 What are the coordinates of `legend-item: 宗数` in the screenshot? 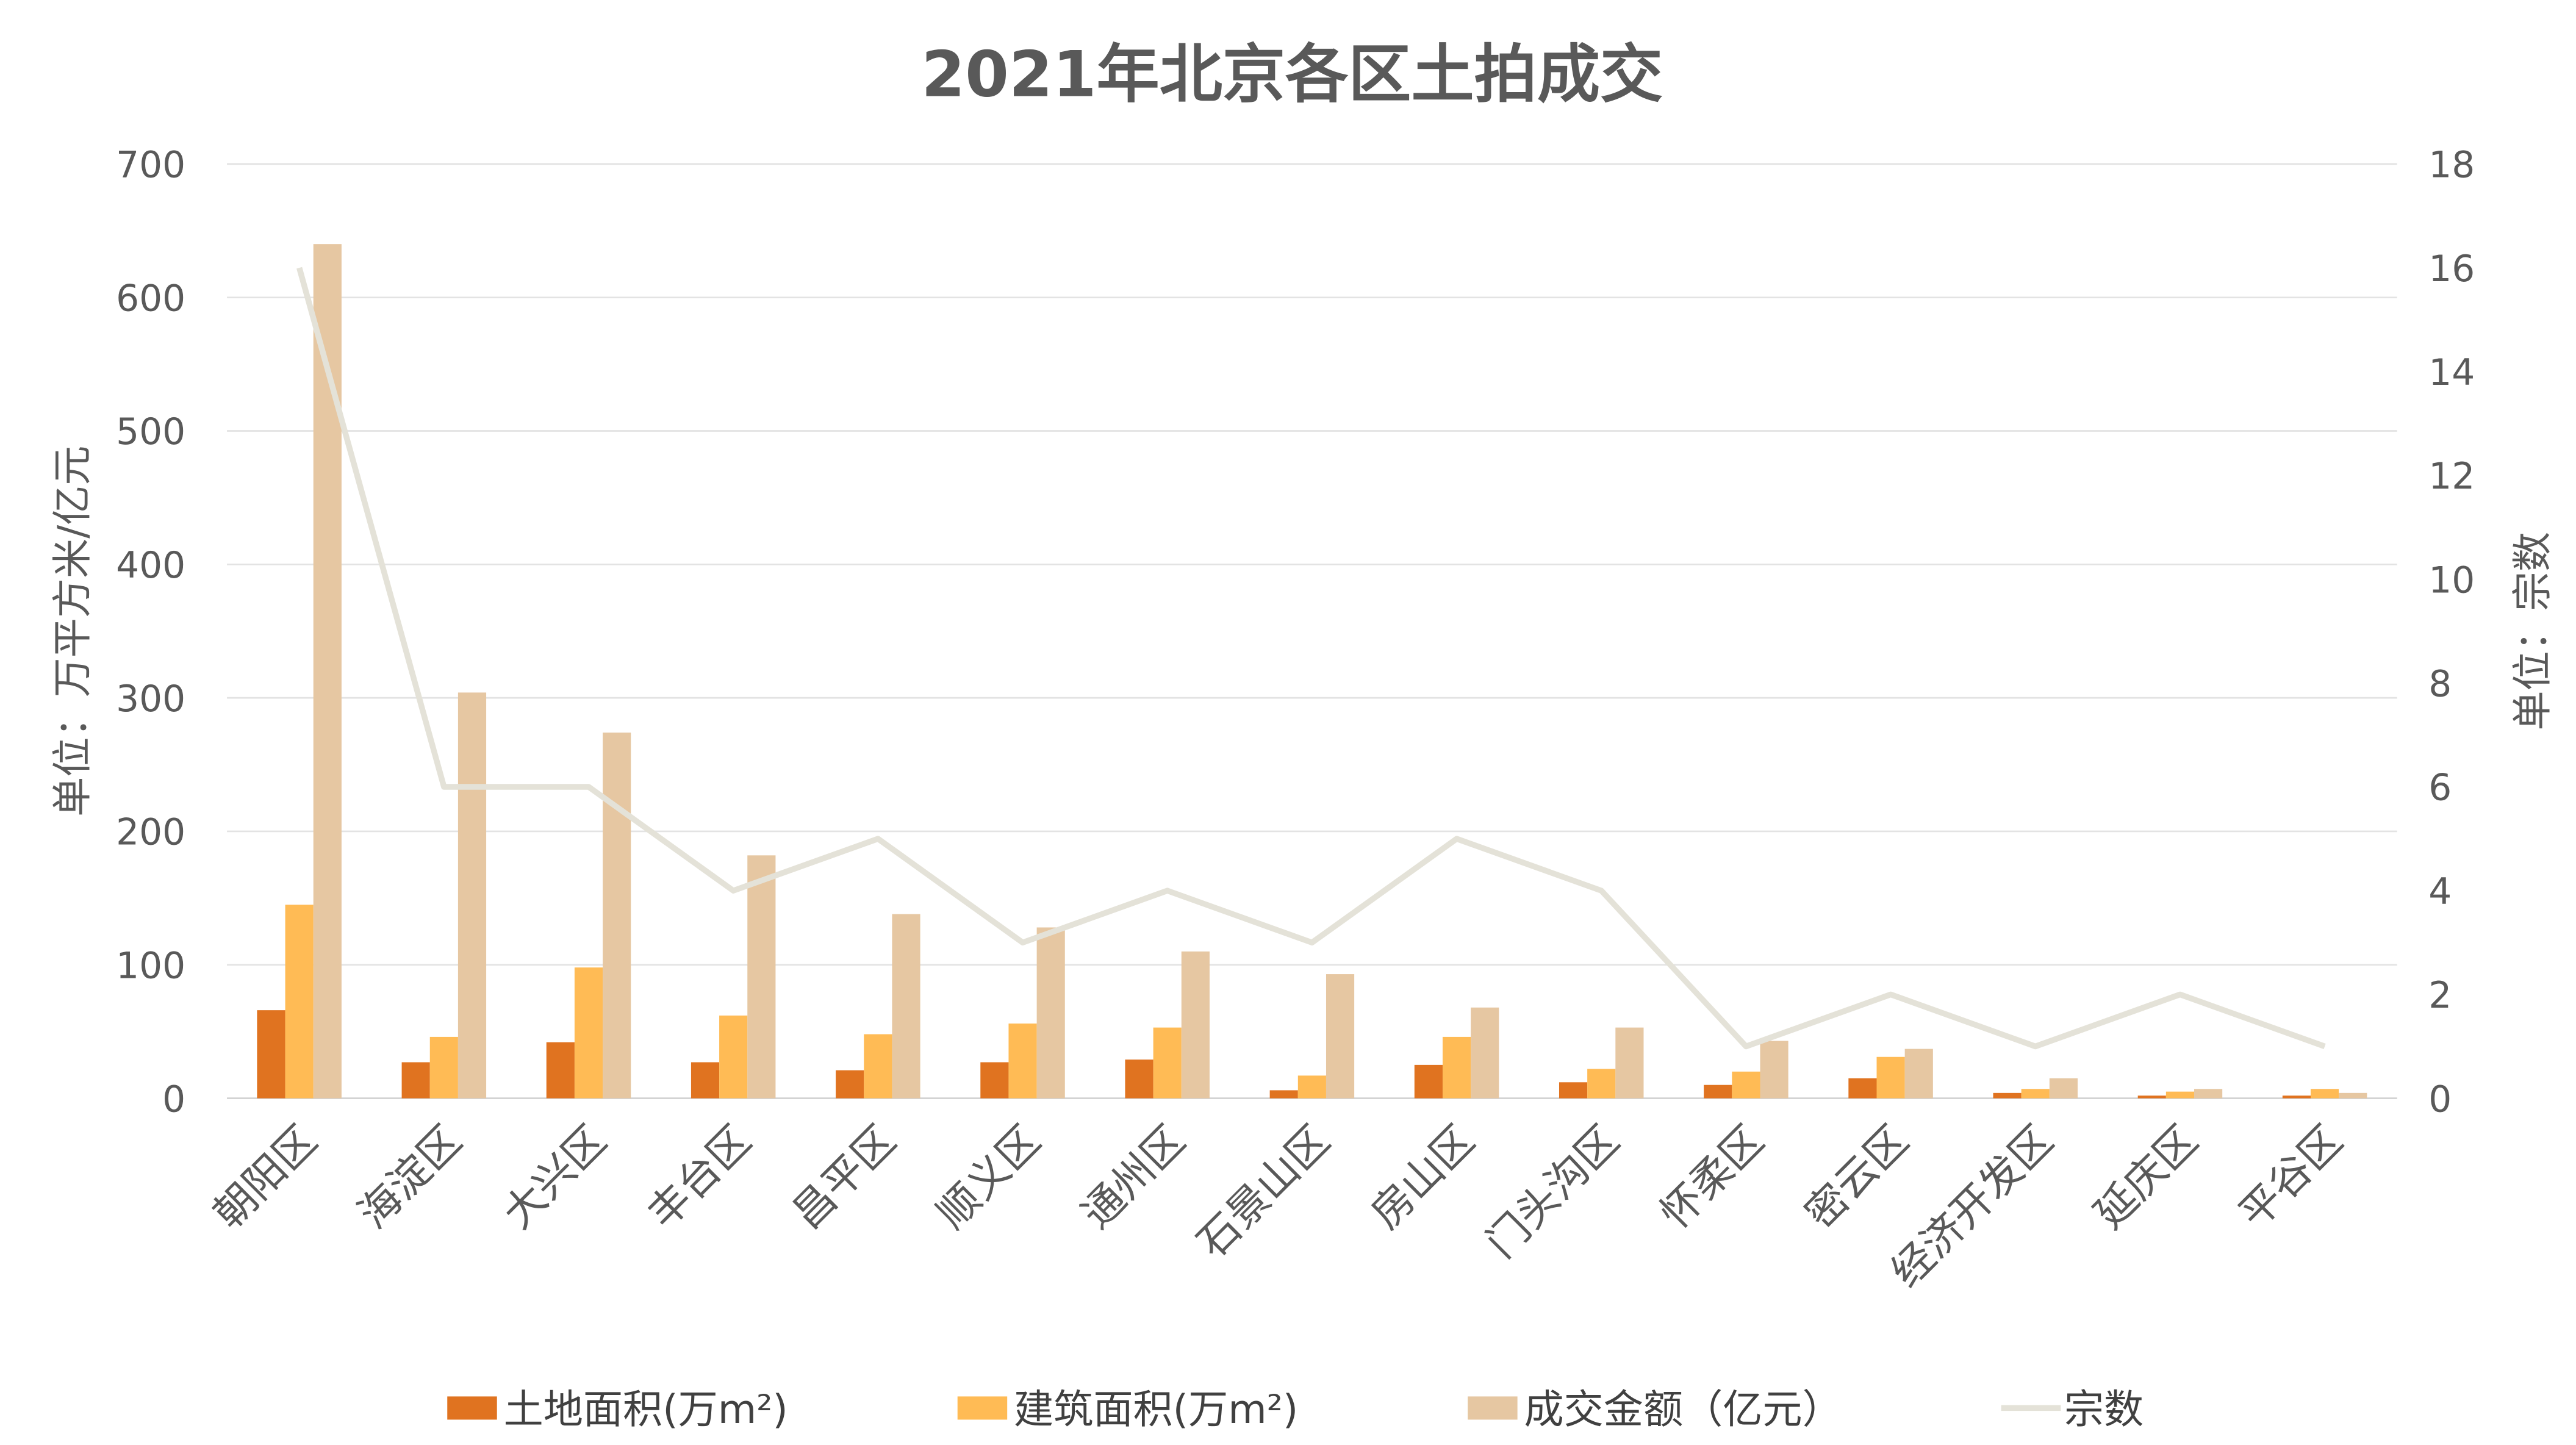 It's located at (2073, 1410).